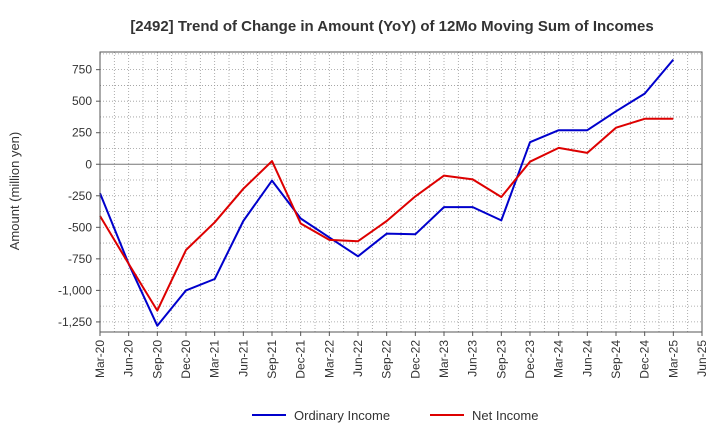  I want to click on y-tick-label: -250, so click(80, 196).